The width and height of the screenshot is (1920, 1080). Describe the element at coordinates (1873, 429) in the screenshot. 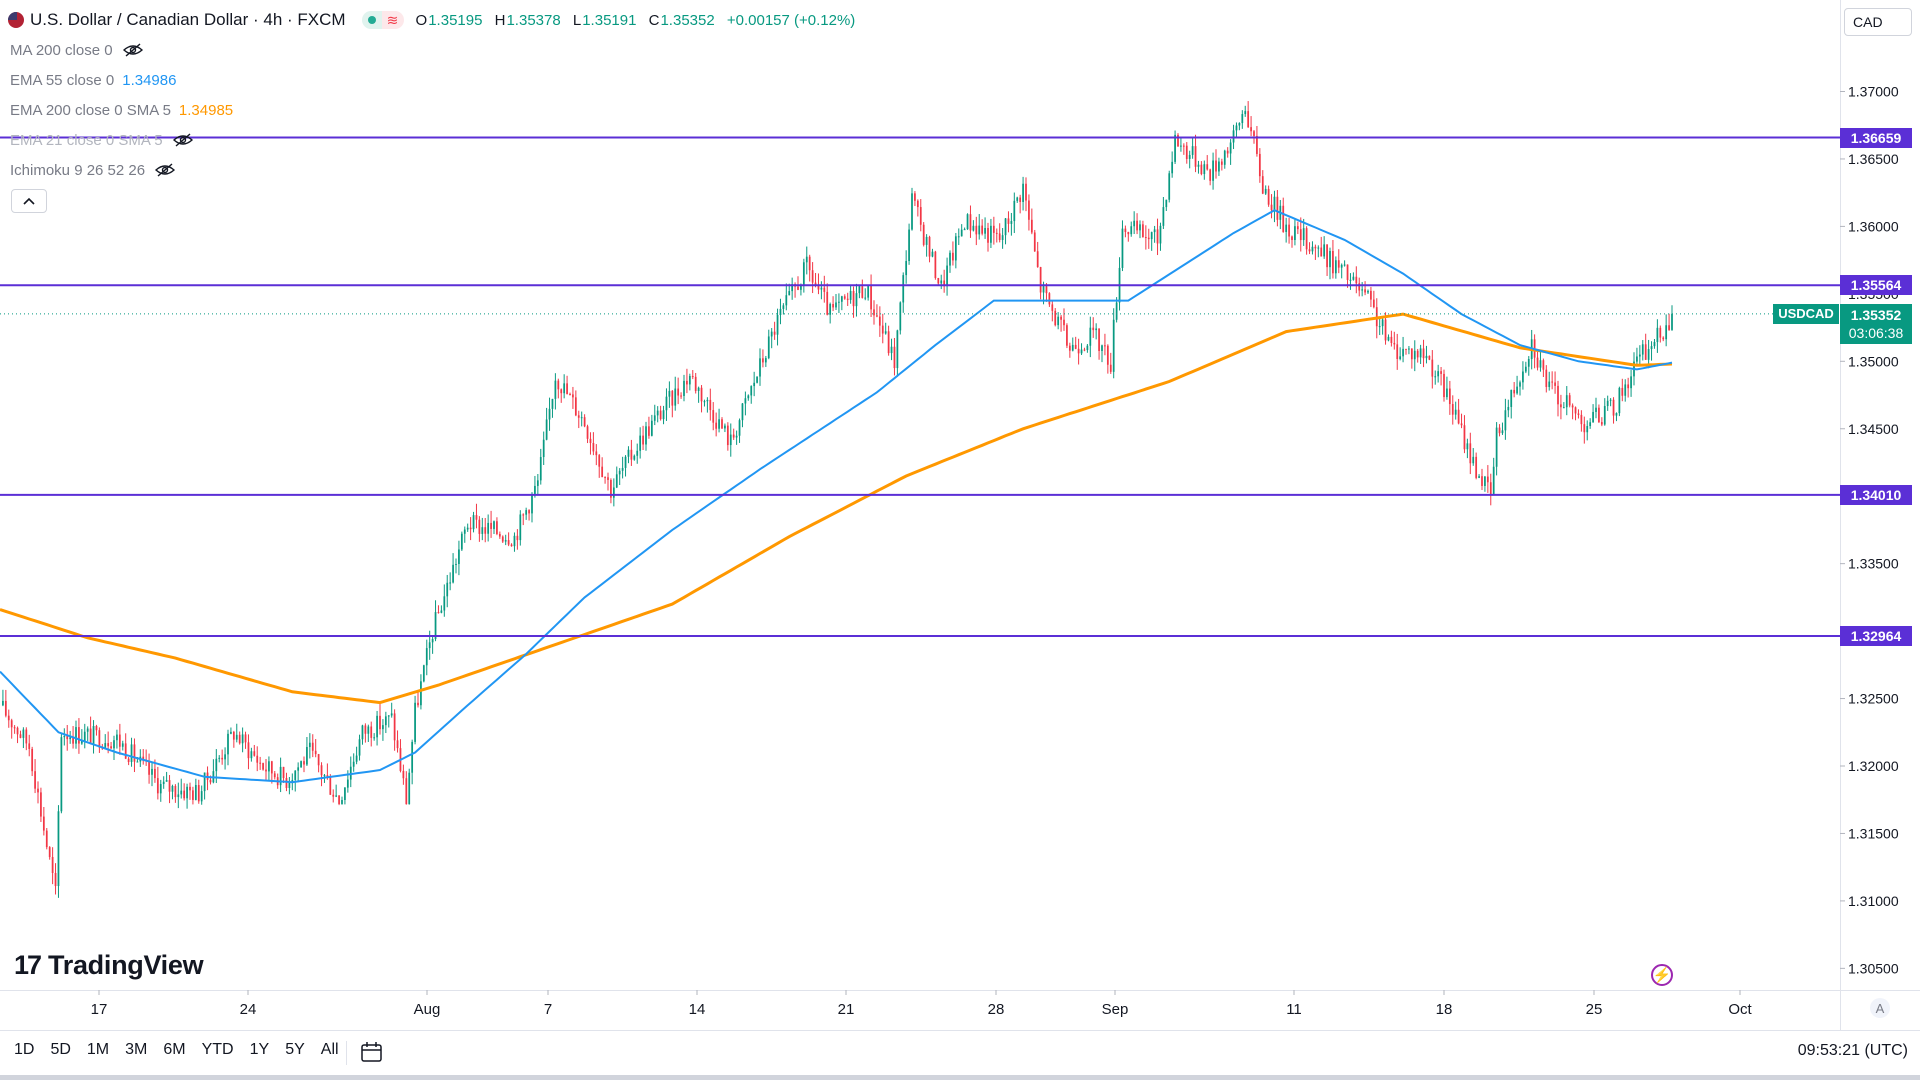

I see `price-tick-label: 1.34500` at that location.